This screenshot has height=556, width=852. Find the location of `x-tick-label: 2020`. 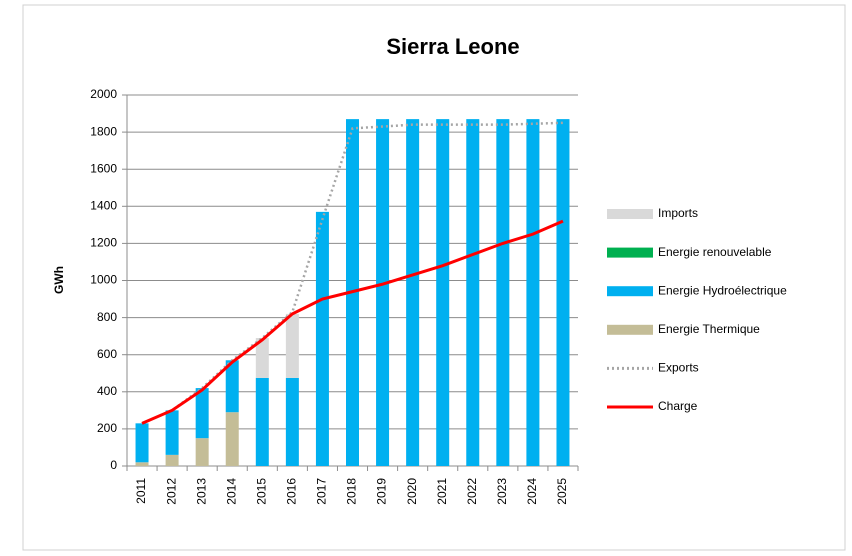

x-tick-label: 2020 is located at coordinates (412, 491).